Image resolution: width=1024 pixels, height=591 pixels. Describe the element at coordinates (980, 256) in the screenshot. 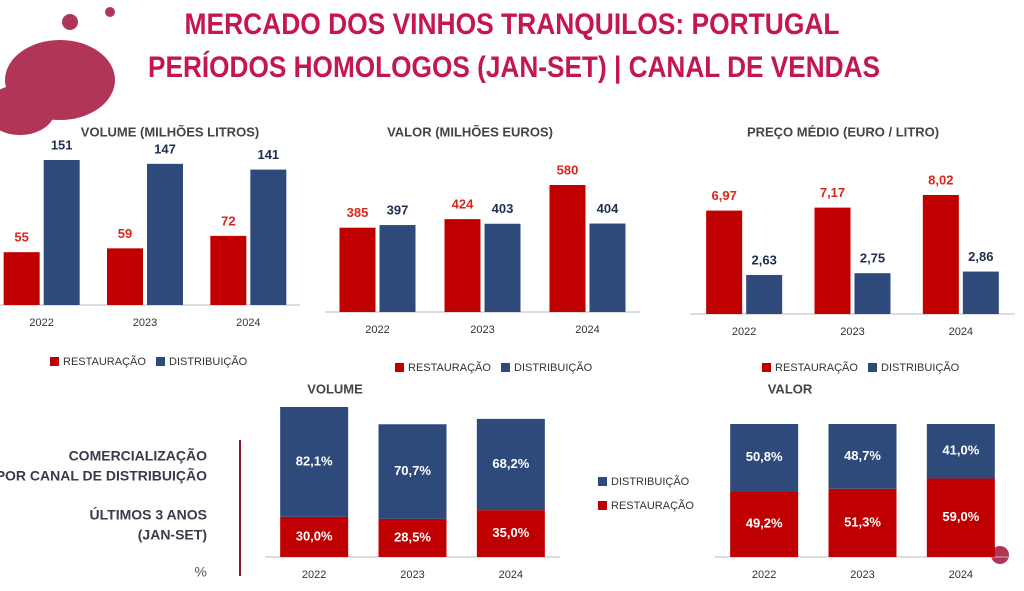

I see `data-label: 2,86` at that location.